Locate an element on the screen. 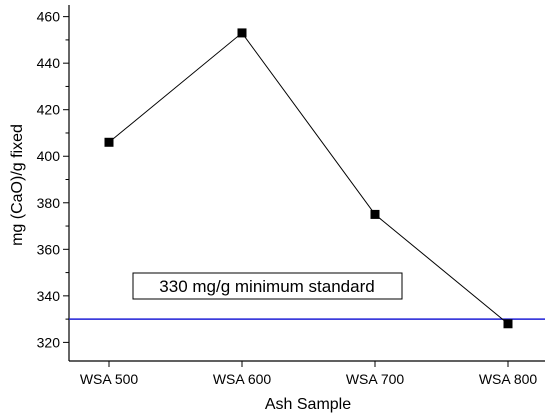 Image resolution: width=550 pixels, height=420 pixels. x-tick-label: WSA 800 is located at coordinates (508, 379).